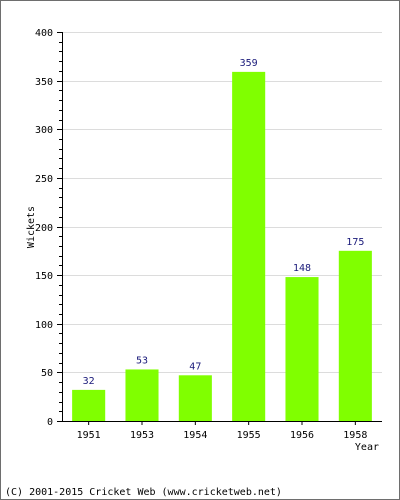  I want to click on data-label: 175, so click(355, 242).